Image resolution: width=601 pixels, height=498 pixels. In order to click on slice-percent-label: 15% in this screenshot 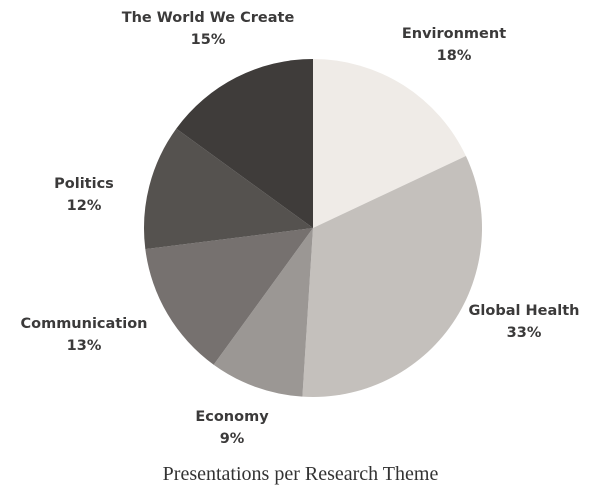, I will do `click(208, 40)`.